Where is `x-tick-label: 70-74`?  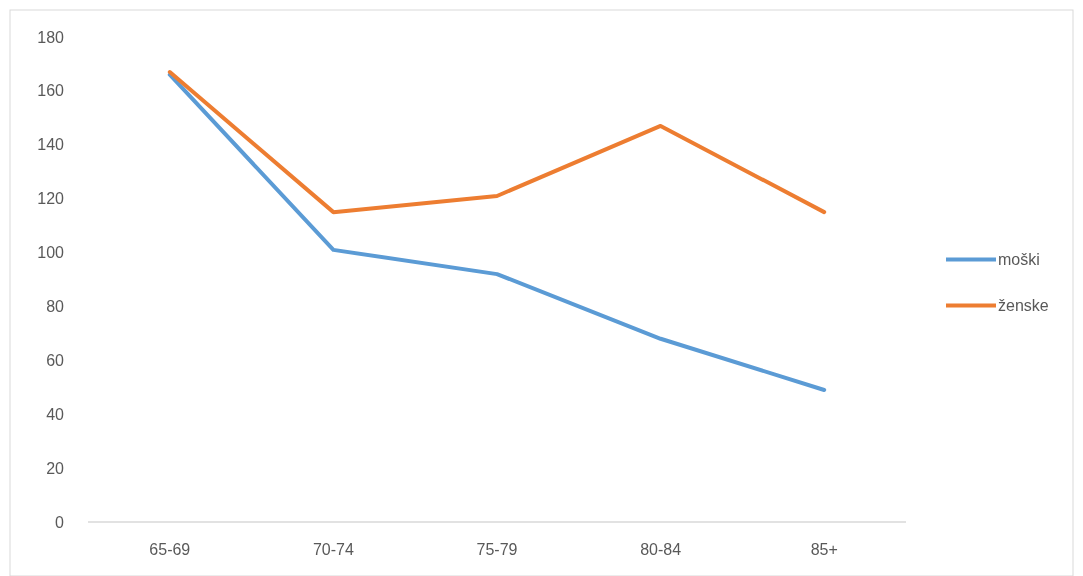 x-tick-label: 70-74 is located at coordinates (333, 549).